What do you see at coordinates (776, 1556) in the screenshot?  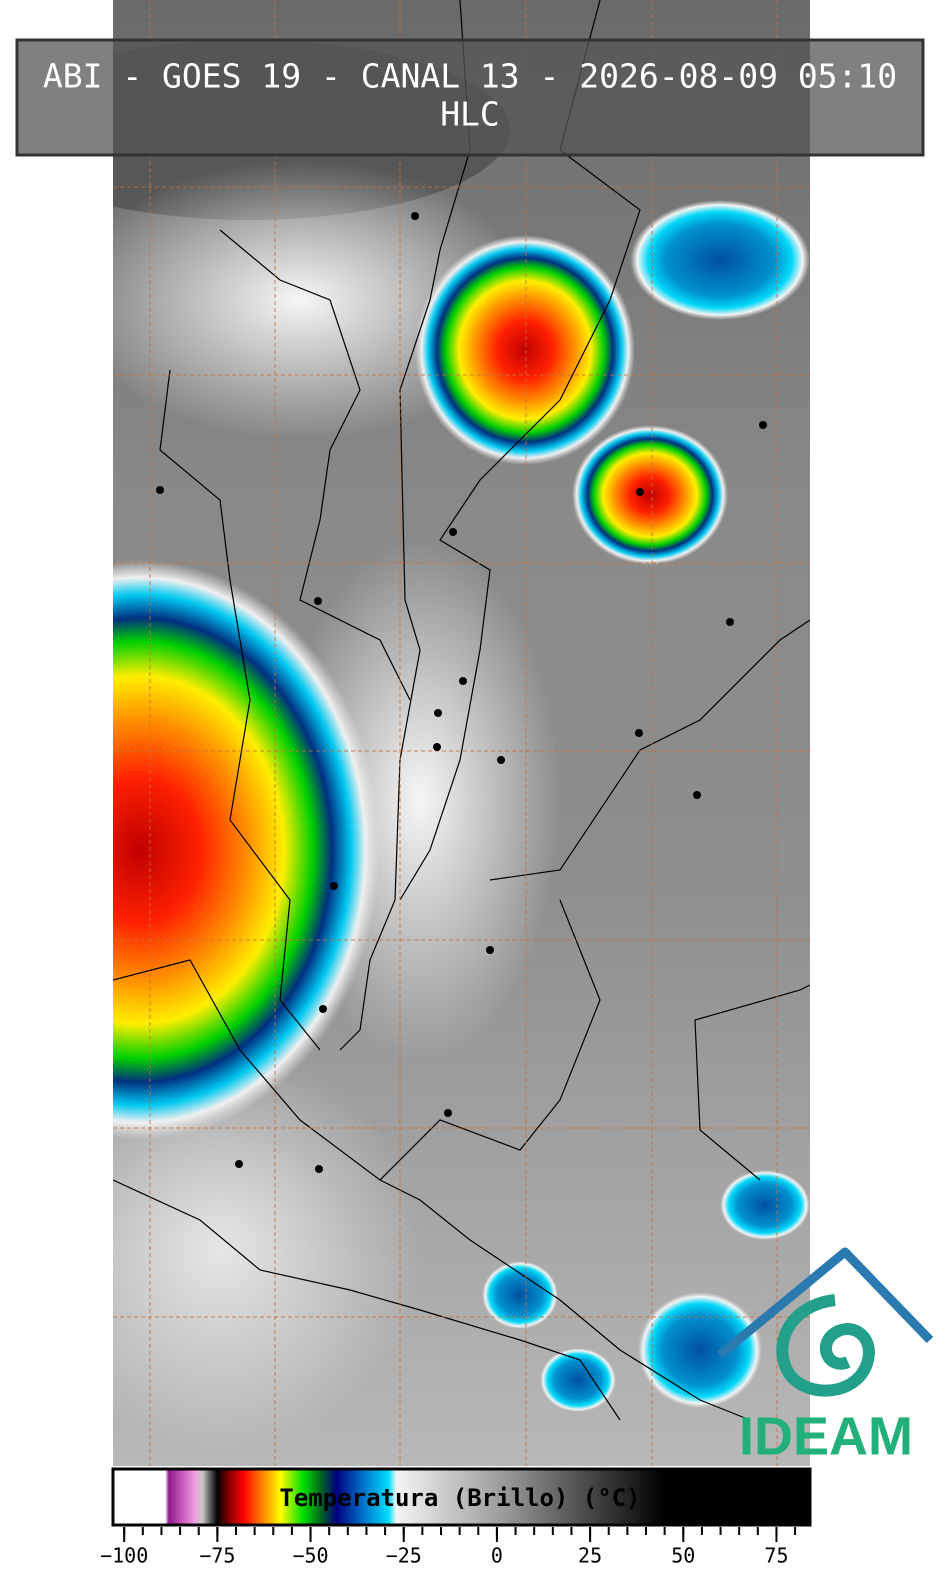 I see `tick-label: 75` at bounding box center [776, 1556].